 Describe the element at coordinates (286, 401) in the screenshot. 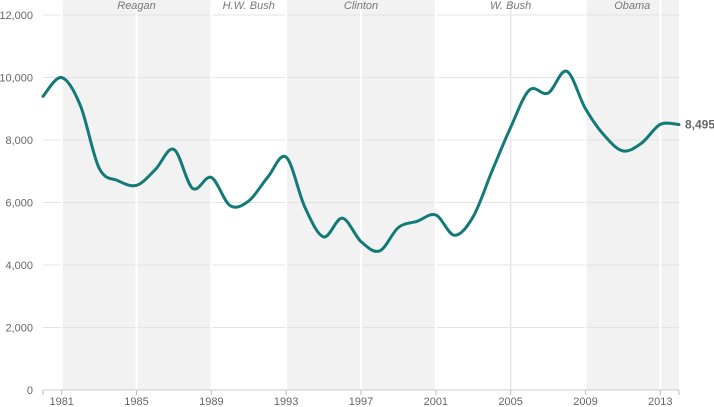

I see `x-tick-label: 1993` at that location.